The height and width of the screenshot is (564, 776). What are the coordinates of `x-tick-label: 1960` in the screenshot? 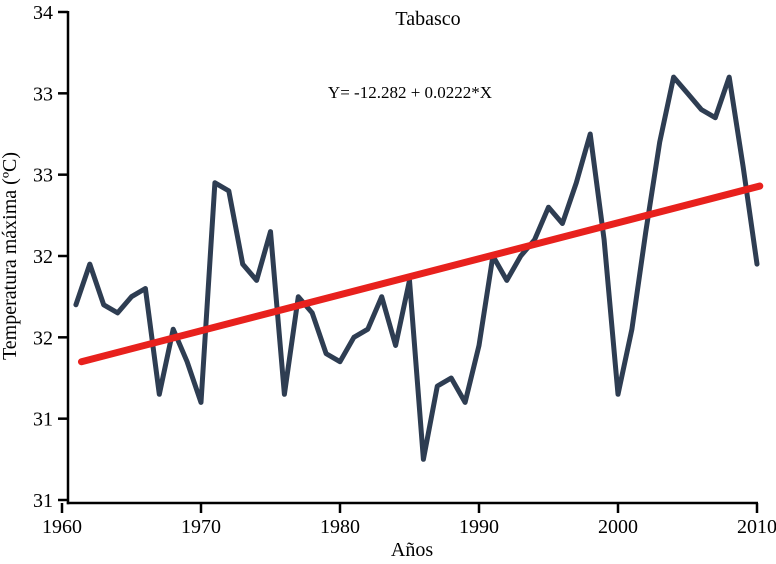 It's located at (62, 527).